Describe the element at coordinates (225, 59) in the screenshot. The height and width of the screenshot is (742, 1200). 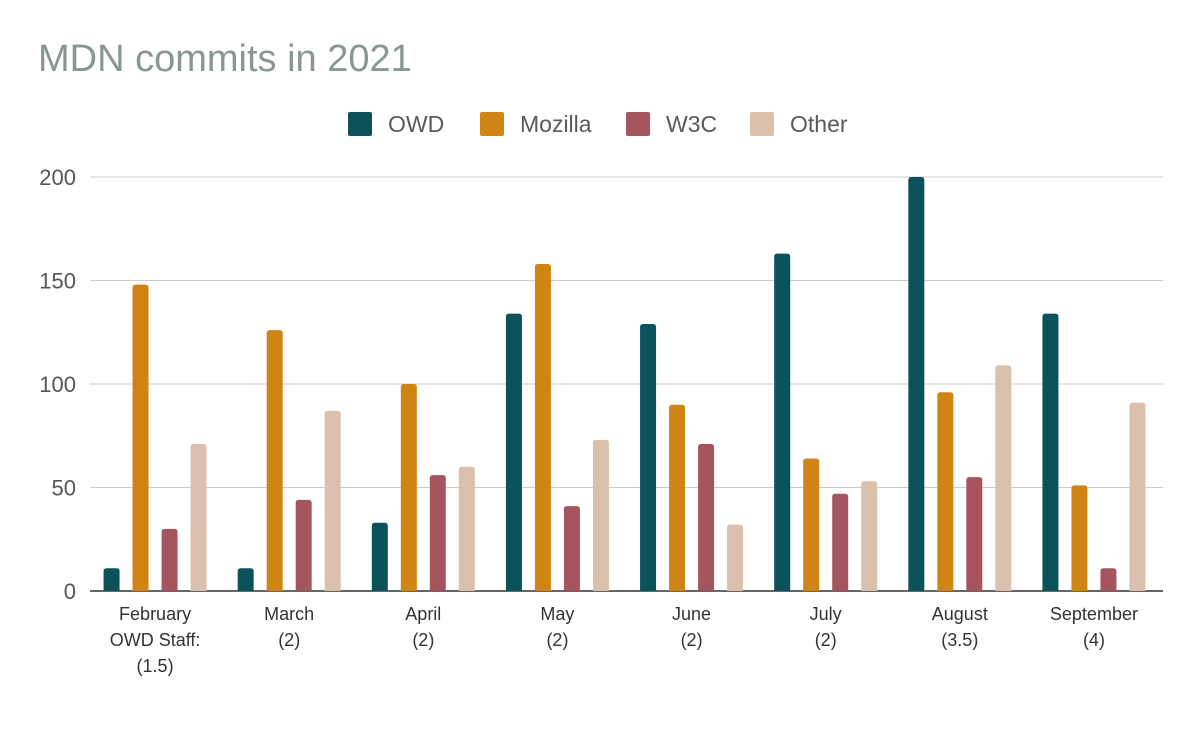
I see `chart-title: MDN commits in 2021` at that location.